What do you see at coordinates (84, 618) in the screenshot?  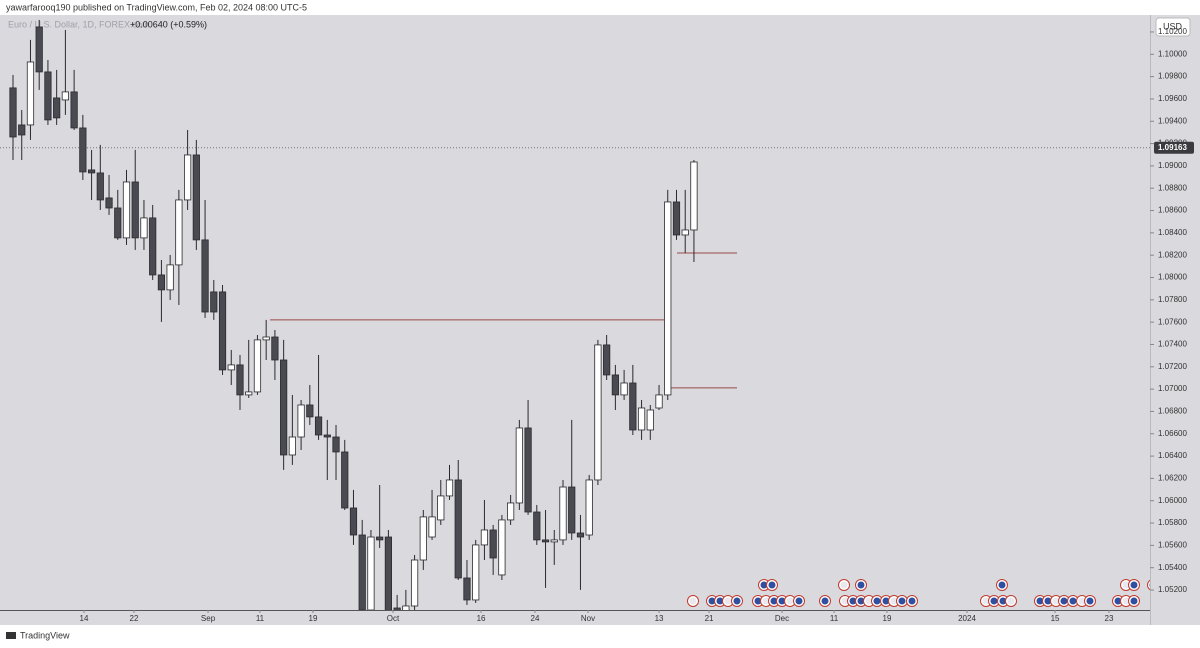 I see `x-tick-label: 14` at bounding box center [84, 618].